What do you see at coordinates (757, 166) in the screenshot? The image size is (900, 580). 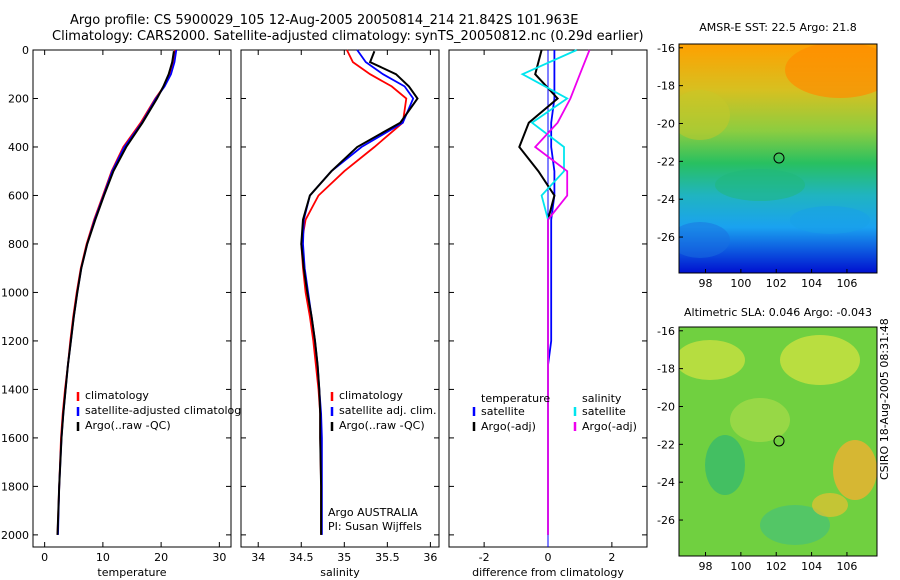 I see `sst-map-ticks: 98 100 102 104 106 -16 -18 -20 -22 -24 -26` at bounding box center [757, 166].